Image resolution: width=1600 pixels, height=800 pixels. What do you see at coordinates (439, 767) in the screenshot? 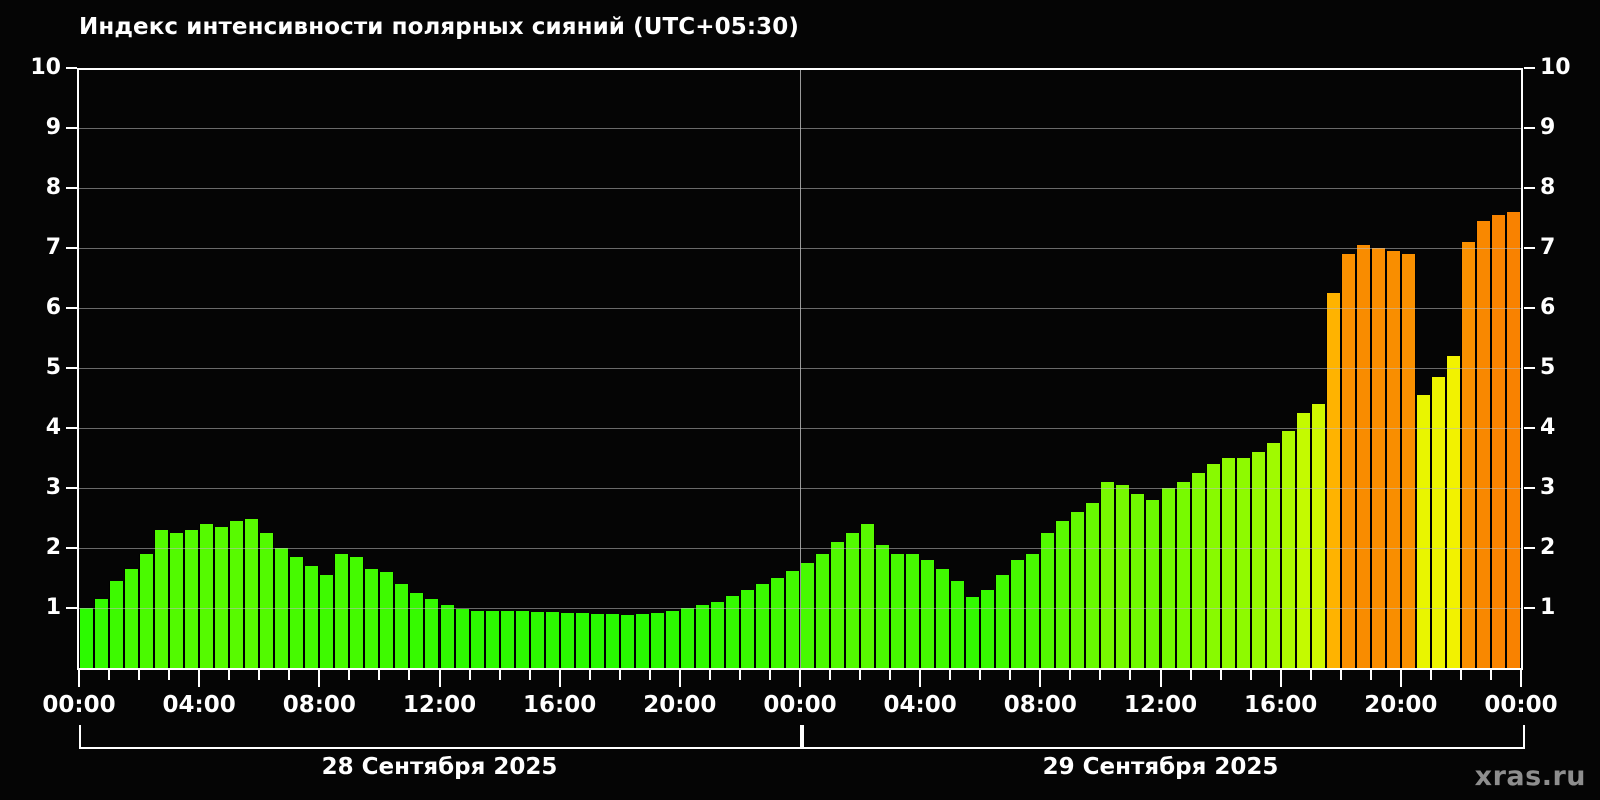
I see `date-label: 28 Сентября 2025` at bounding box center [439, 767].